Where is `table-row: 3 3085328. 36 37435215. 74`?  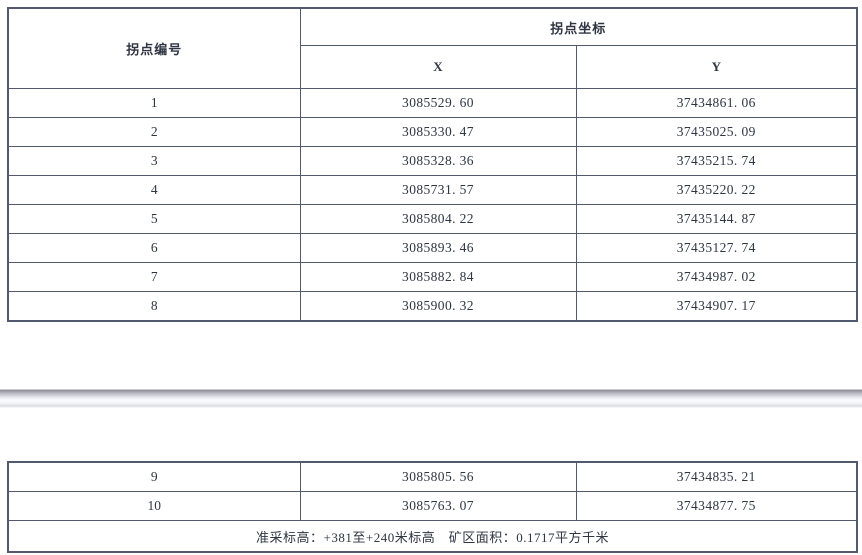
table-row: 3 3085328. 36 37435215. 74 is located at coordinates (433, 161).